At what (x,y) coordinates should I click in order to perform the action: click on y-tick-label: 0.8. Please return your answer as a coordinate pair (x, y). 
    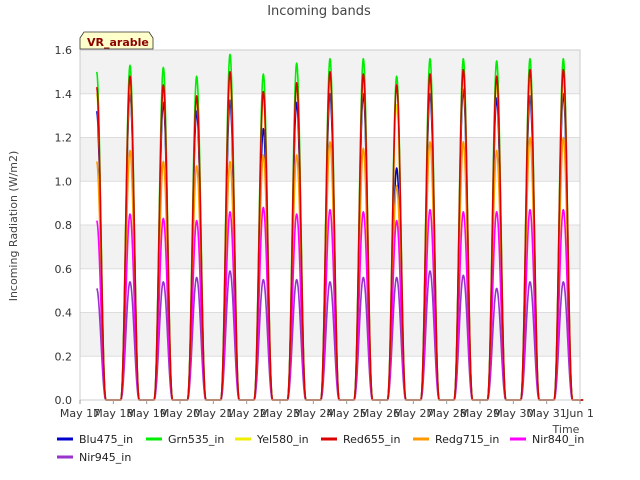
    Looking at the image, I should click on (64, 225).